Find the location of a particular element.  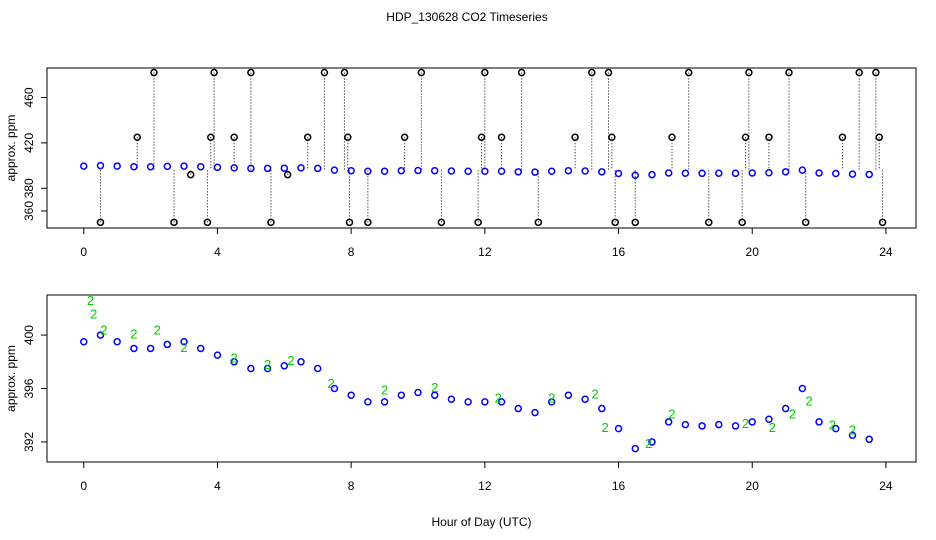

y-tick-label: 360 is located at coordinates (29, 211).